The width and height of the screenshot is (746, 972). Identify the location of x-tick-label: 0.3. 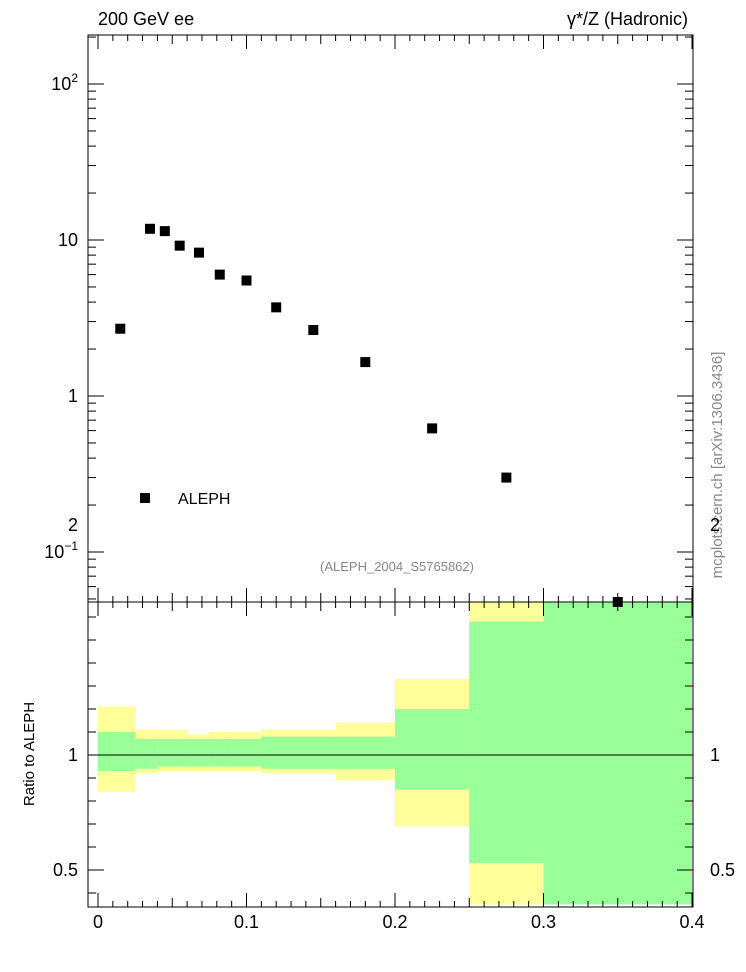
(543, 922).